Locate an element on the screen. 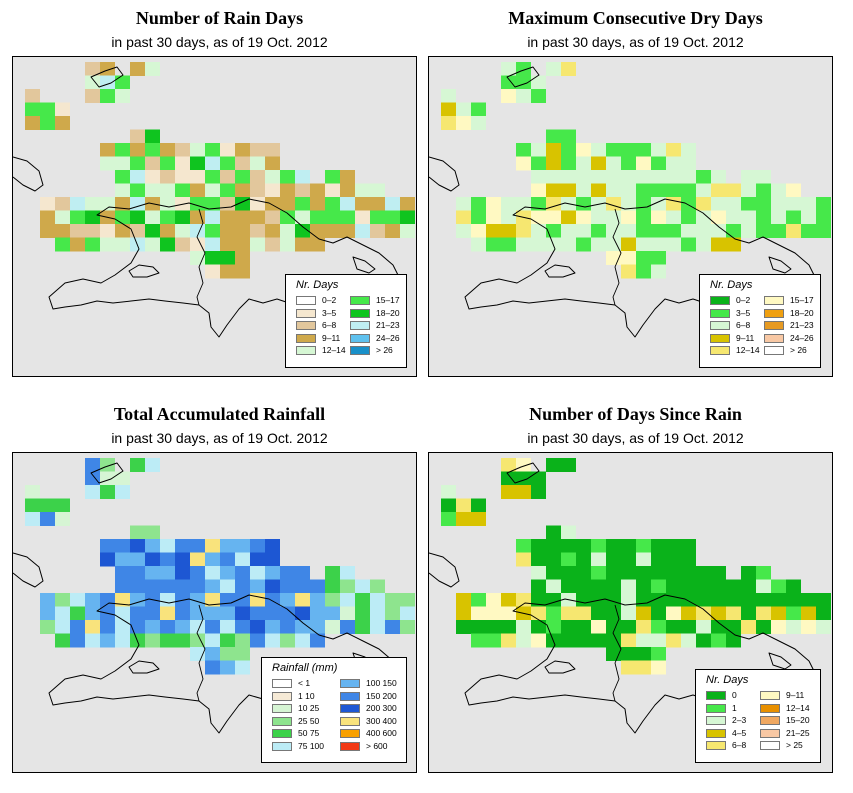 This screenshot has height=793, width=853. panel-title: Number of Days Since Rain is located at coordinates (635, 414).